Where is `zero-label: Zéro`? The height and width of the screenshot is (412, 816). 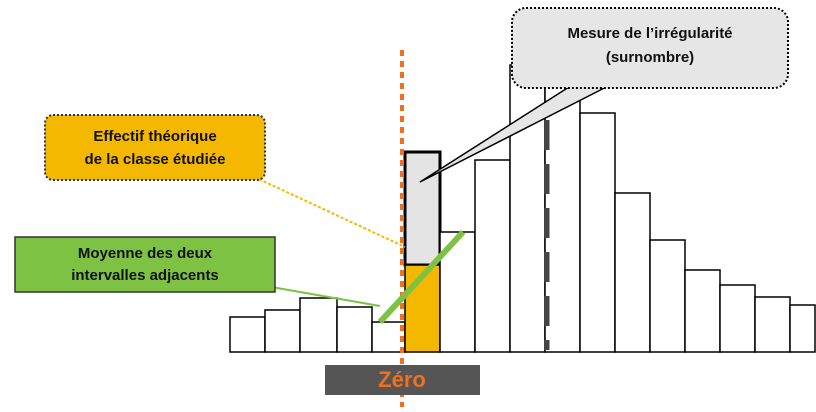
zero-label: Zéro is located at coordinates (402, 380).